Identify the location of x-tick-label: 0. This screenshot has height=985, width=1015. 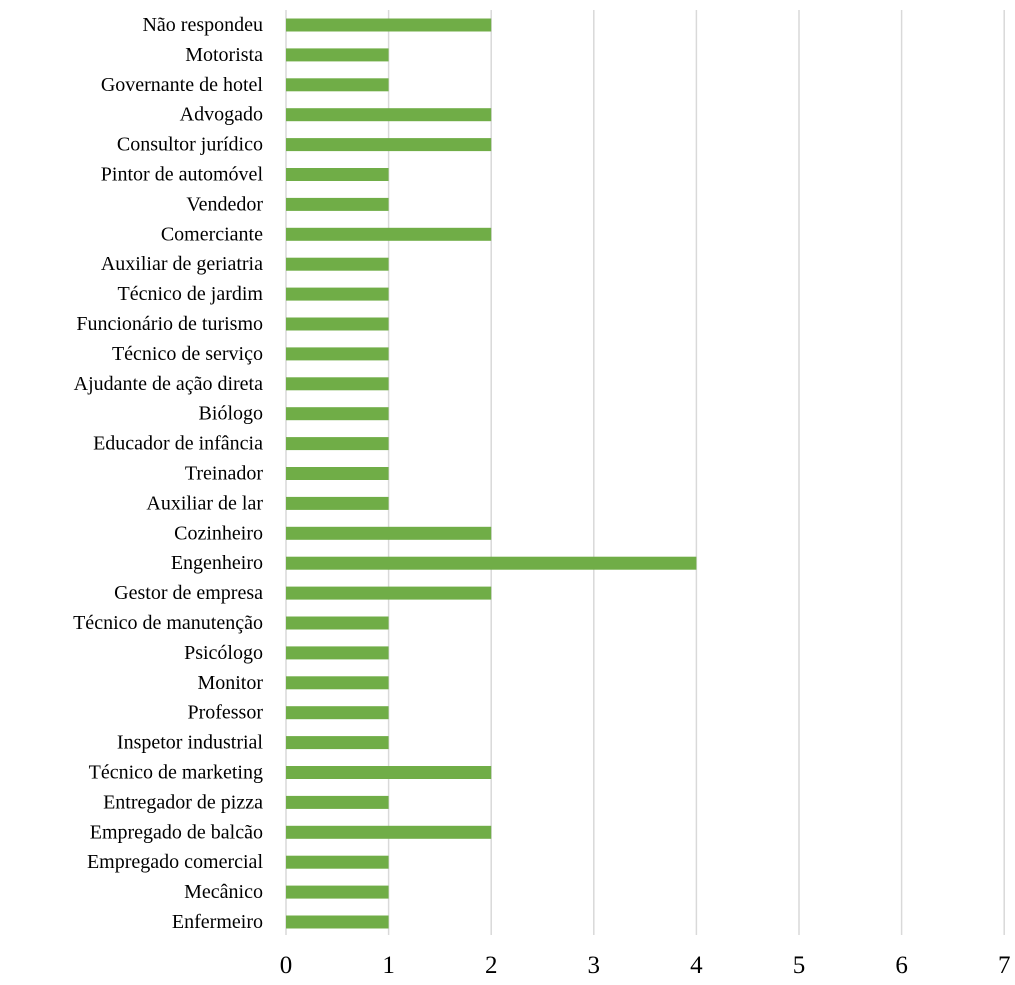
(286, 965).